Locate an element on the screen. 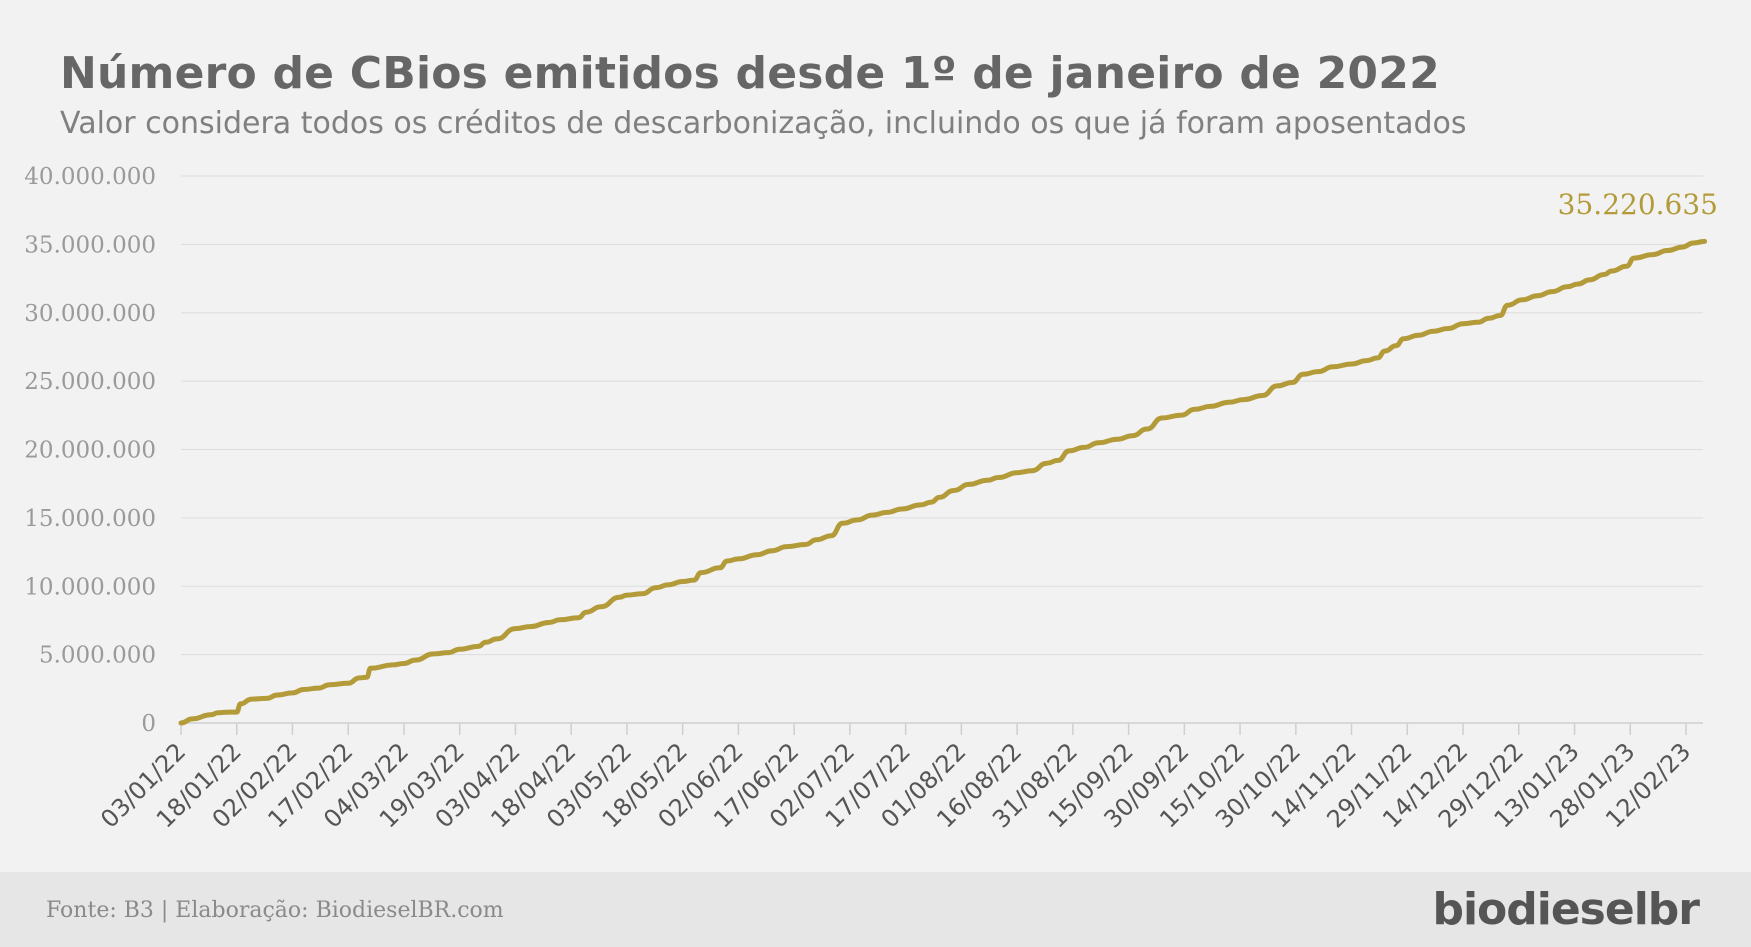 The height and width of the screenshot is (947, 1751). y-tick-label: 40.000.000 is located at coordinates (90, 177).